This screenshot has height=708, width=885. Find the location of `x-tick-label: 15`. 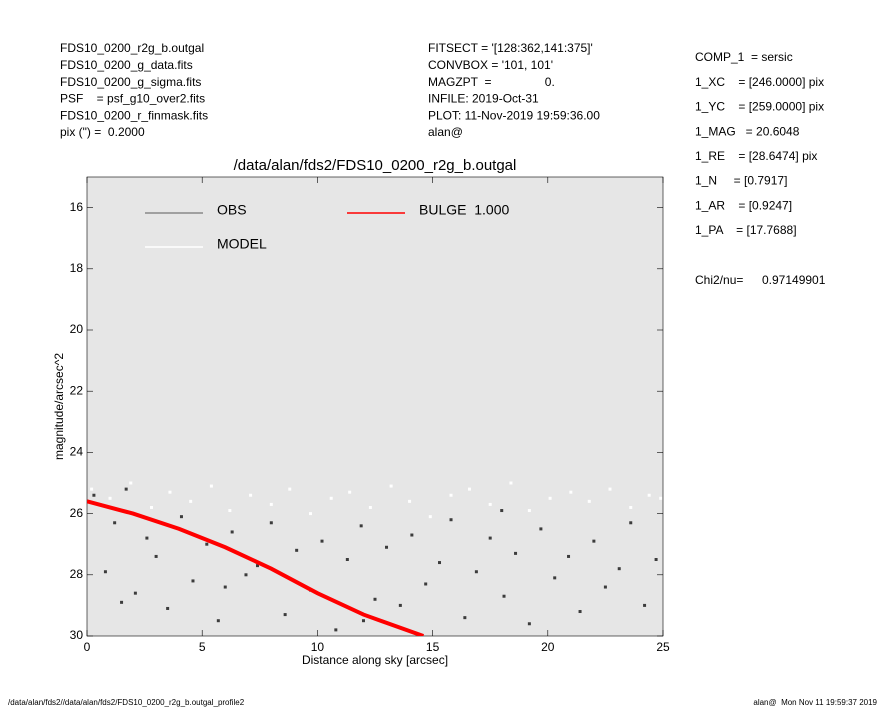

x-tick-label: 15 is located at coordinates (433, 647).